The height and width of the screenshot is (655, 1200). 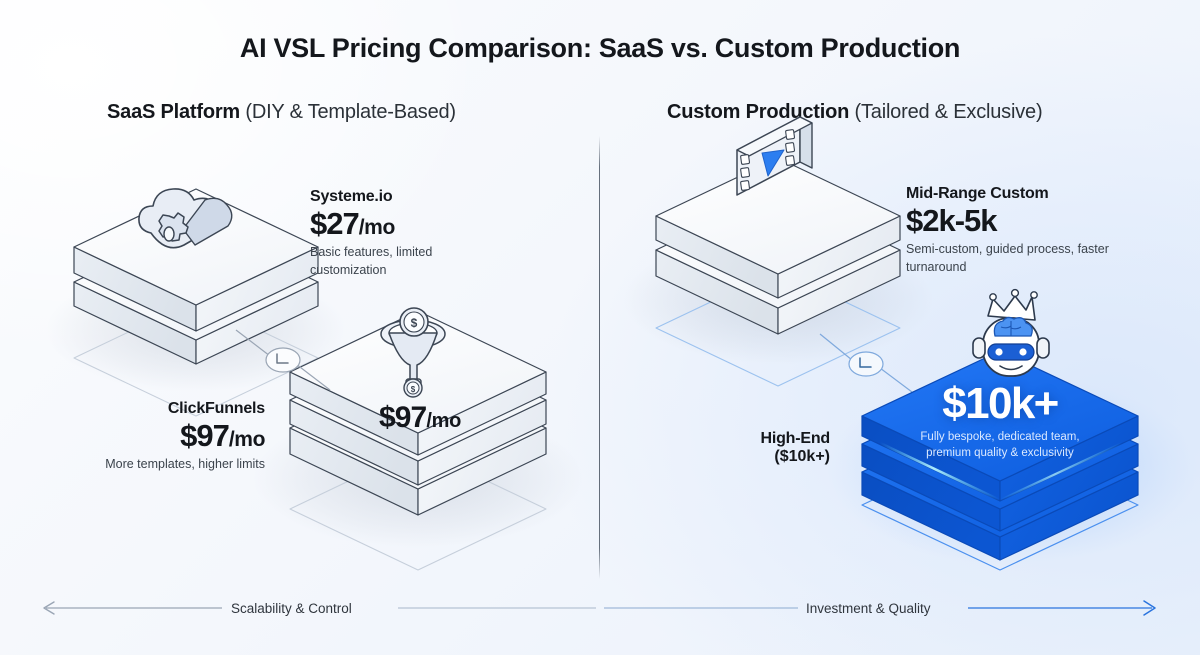 What do you see at coordinates (802, 456) in the screenshot?
I see `tier-name-highend-line2: ($10k+)` at bounding box center [802, 456].